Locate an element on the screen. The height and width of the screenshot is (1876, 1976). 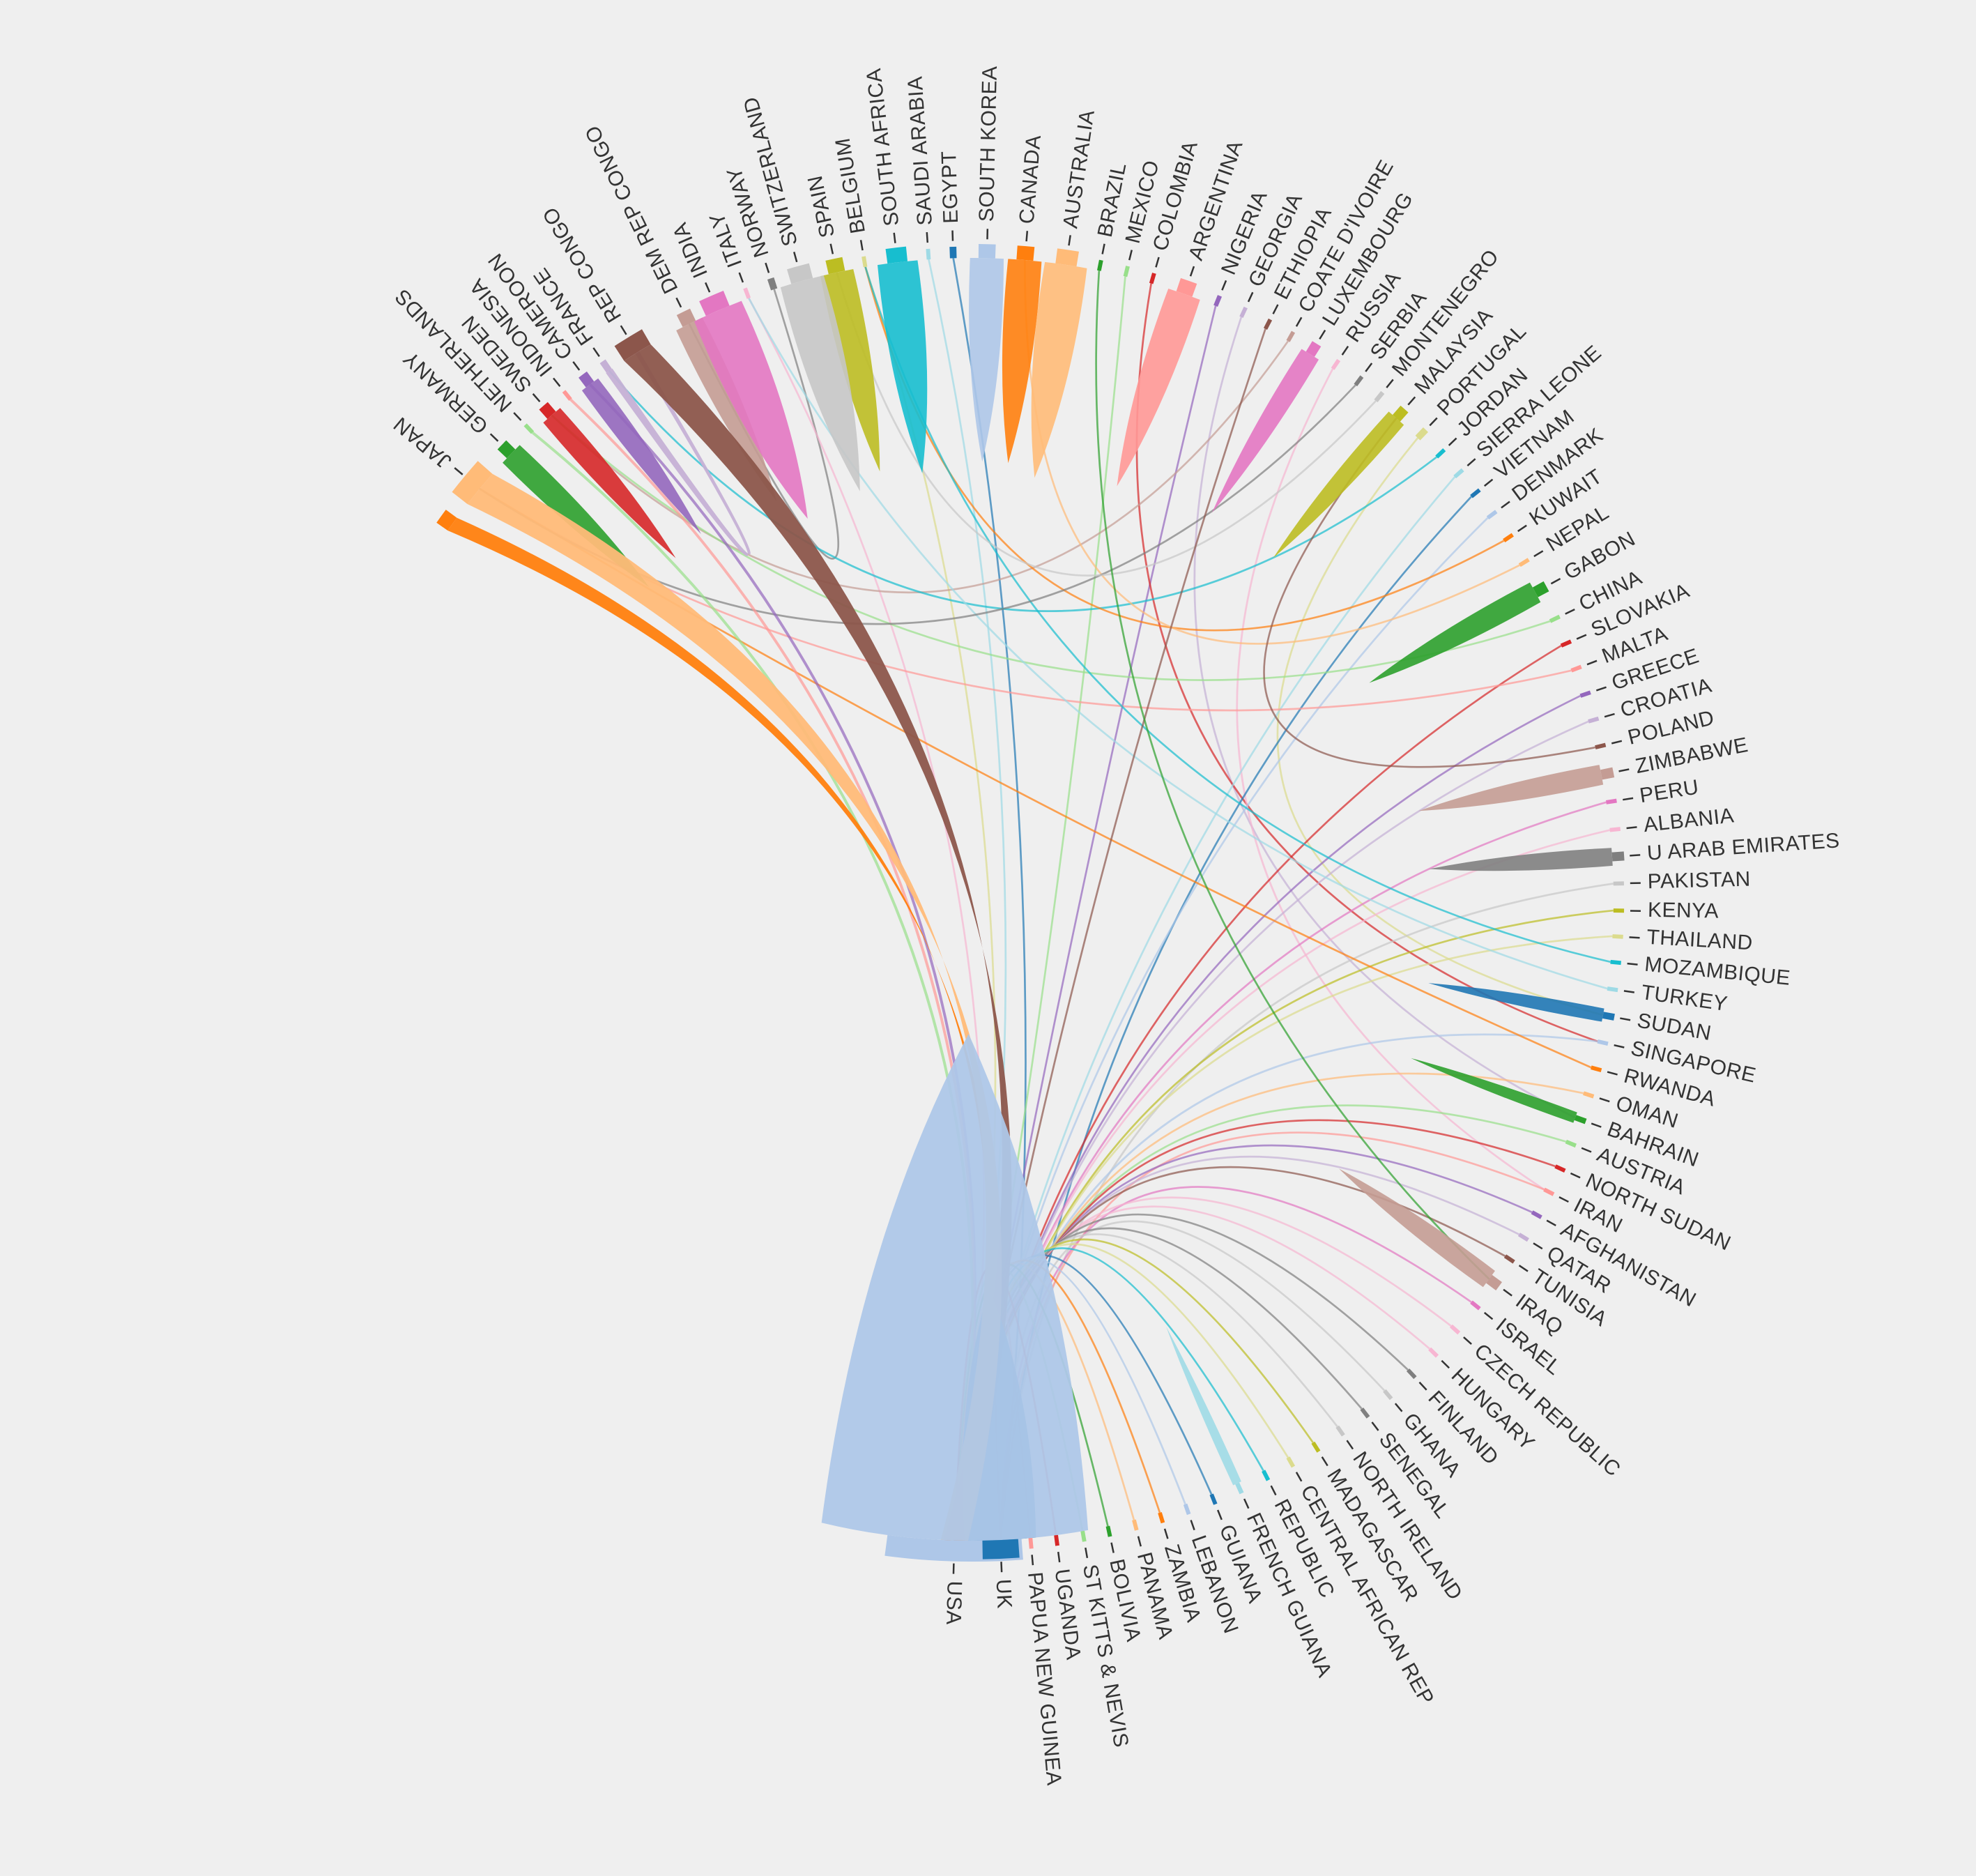
label-pakistan: PAKISTAN is located at coordinates (1699, 881).